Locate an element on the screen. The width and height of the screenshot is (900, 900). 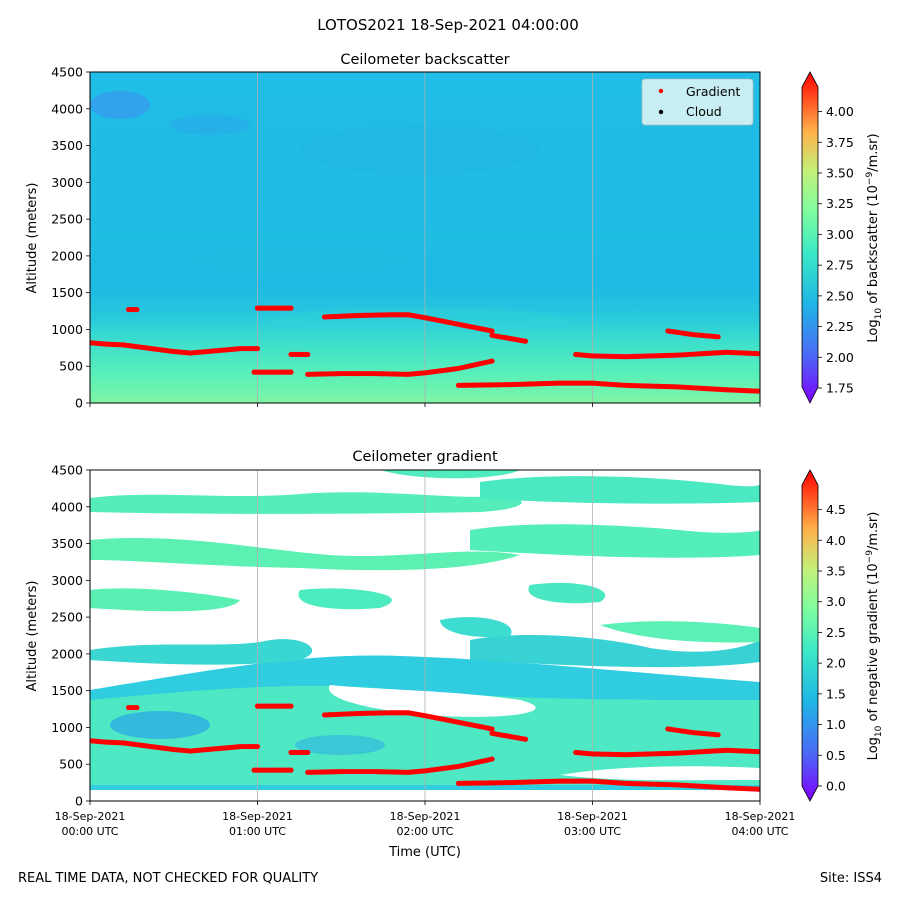
colorbar-tick-label-0: 0.0 is located at coordinates (836, 786).